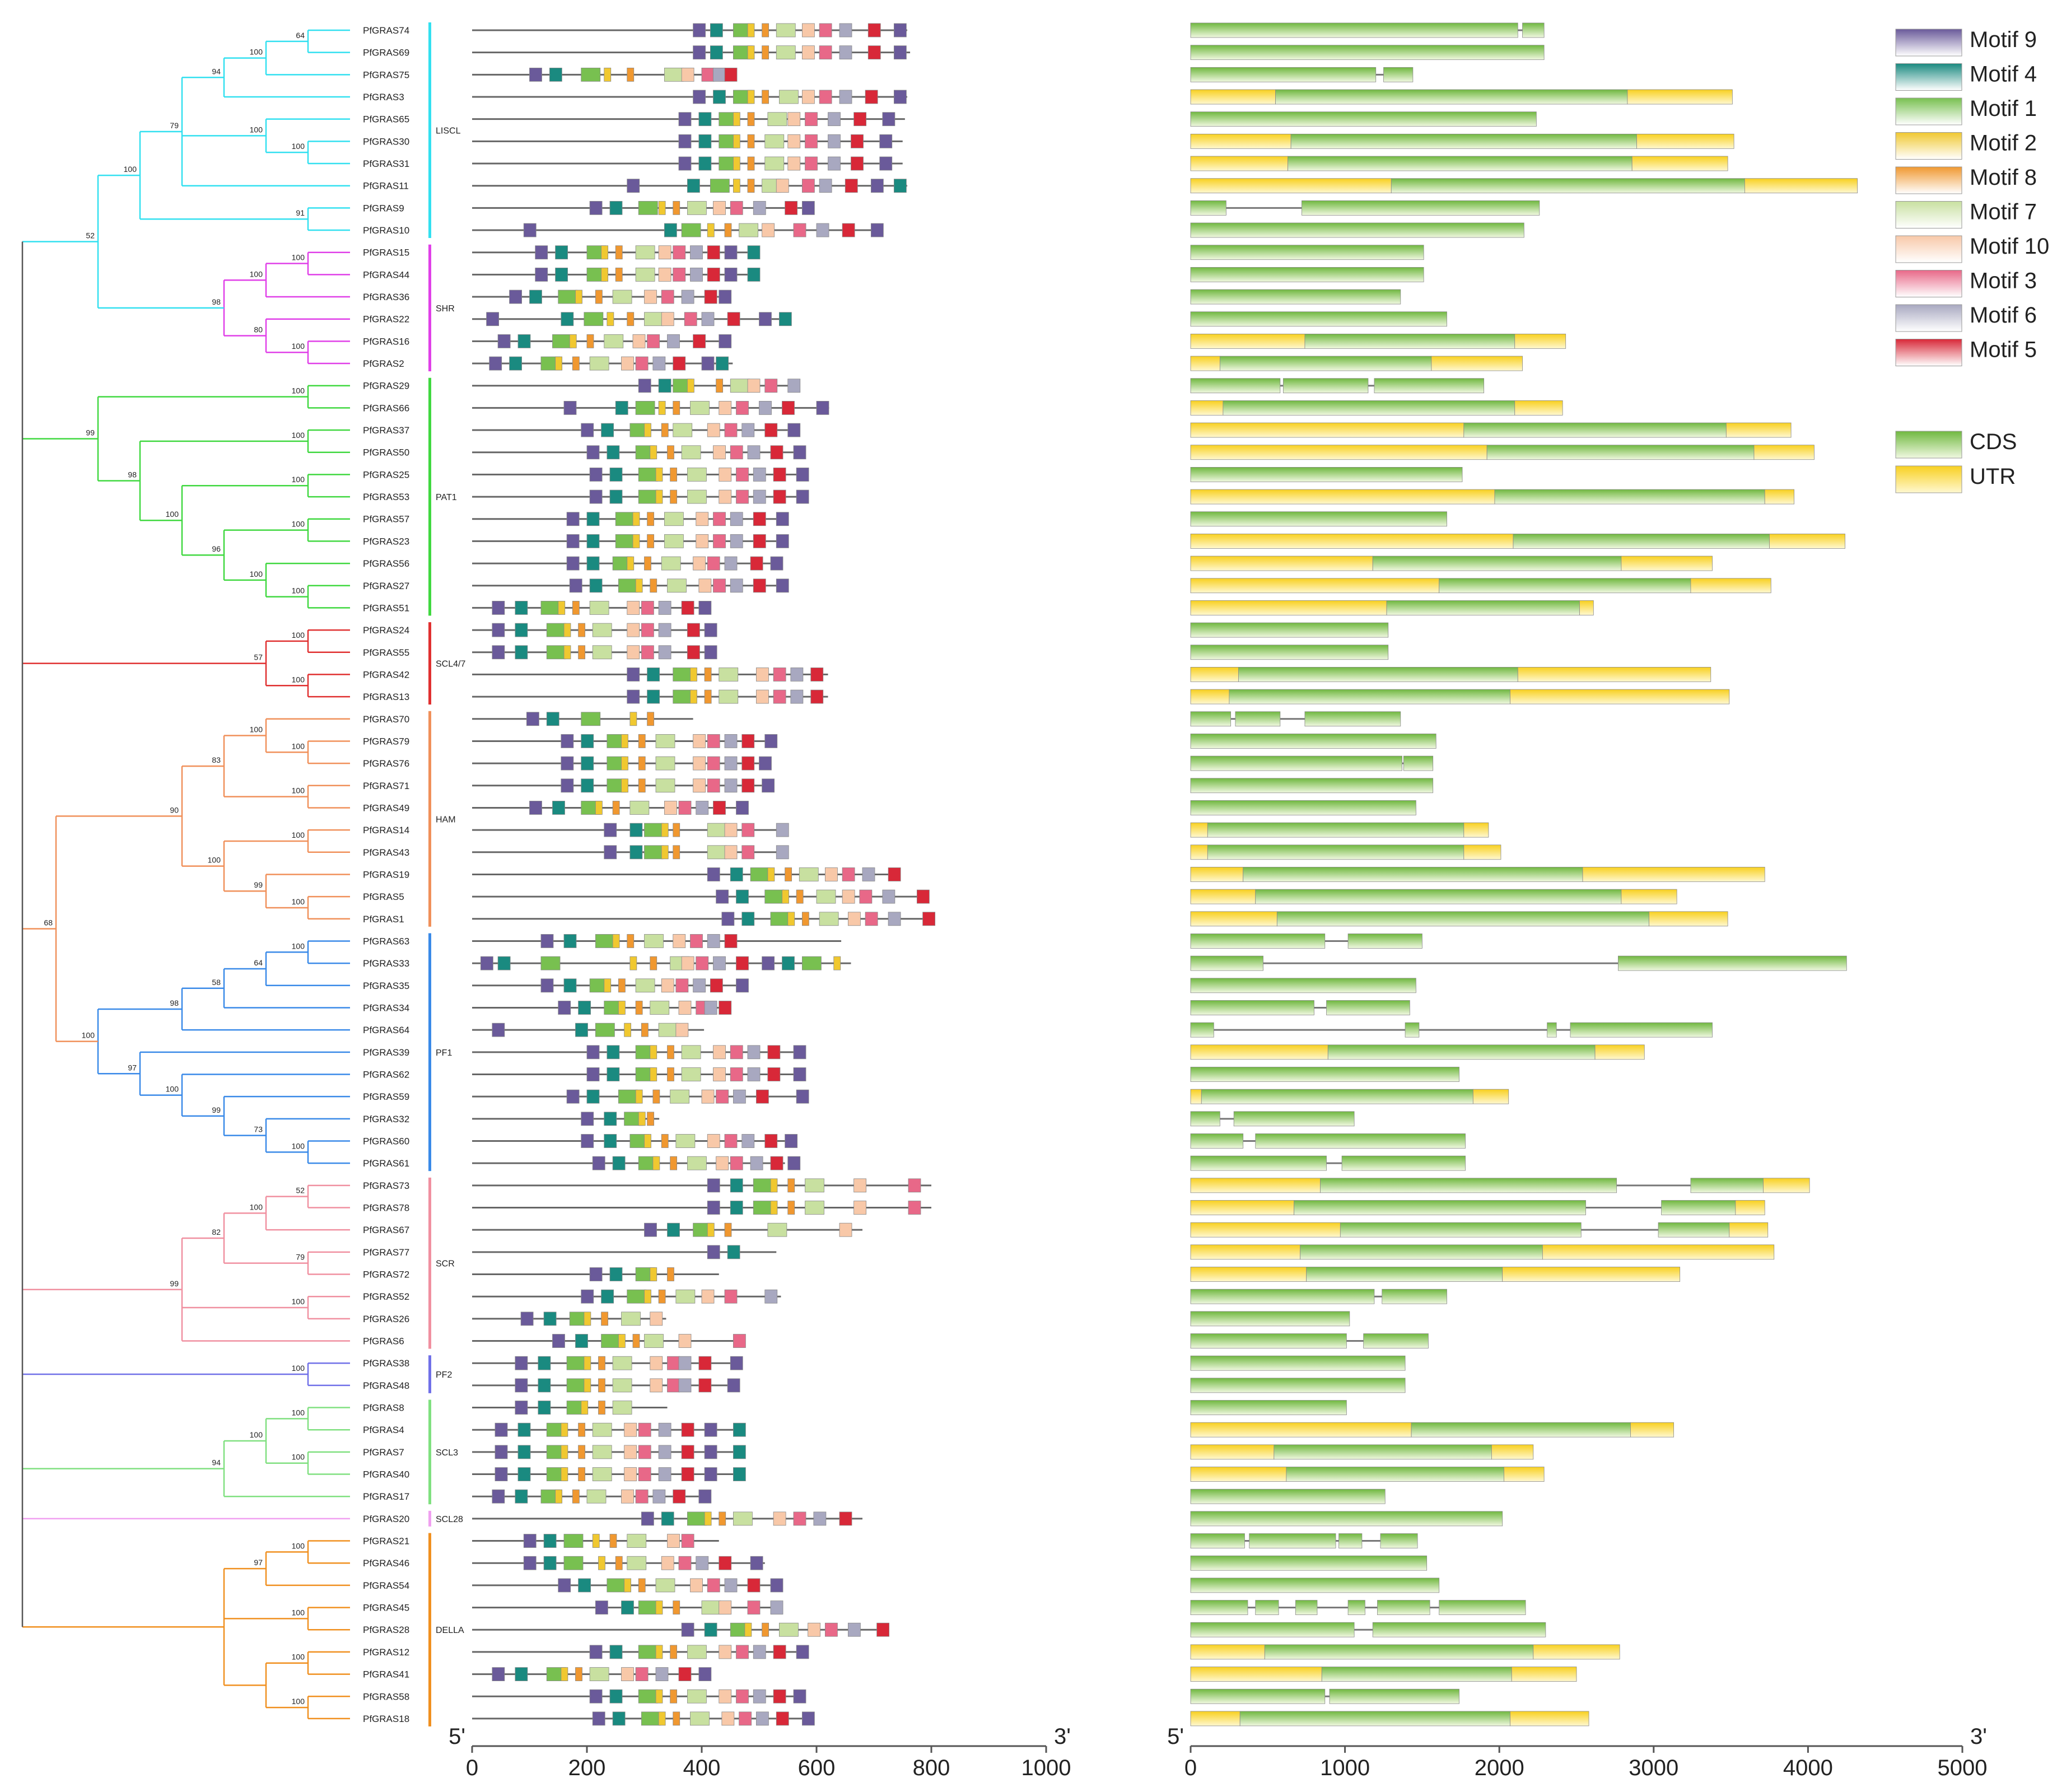 This screenshot has height=1792, width=2057. What do you see at coordinates (386, 1564) in the screenshot?
I see `gene-label: PfGRAS46` at bounding box center [386, 1564].